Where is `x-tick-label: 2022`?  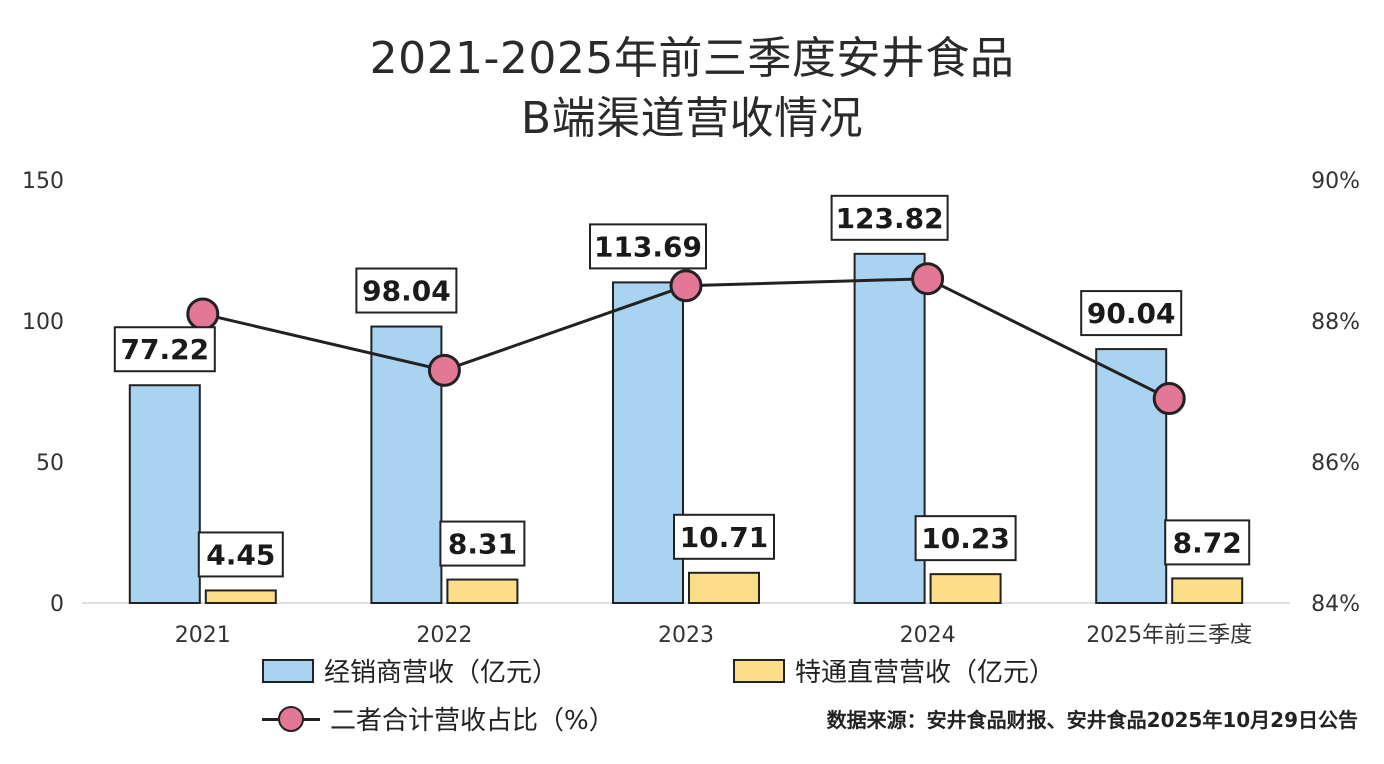 x-tick-label: 2022 is located at coordinates (444, 635).